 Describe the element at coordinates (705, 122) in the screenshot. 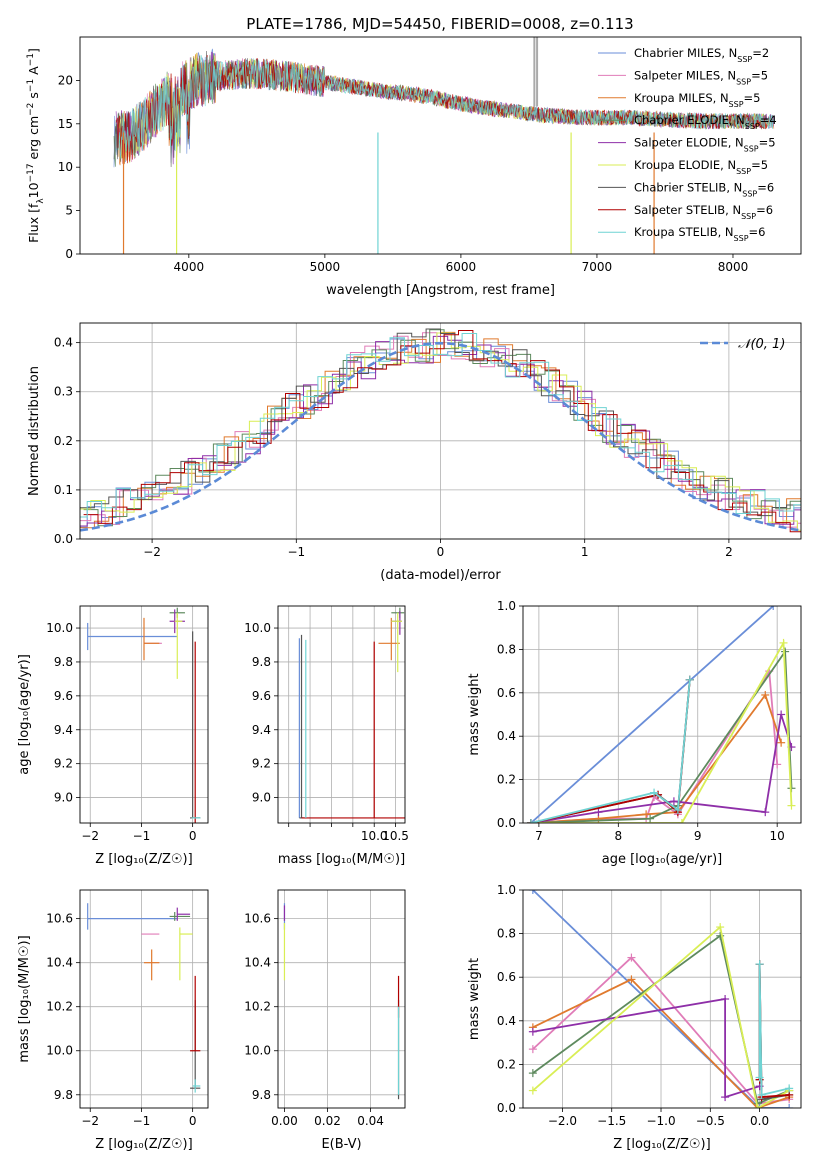

I see `legend-label: Chabrier ELODIE, NSSP=4` at that location.